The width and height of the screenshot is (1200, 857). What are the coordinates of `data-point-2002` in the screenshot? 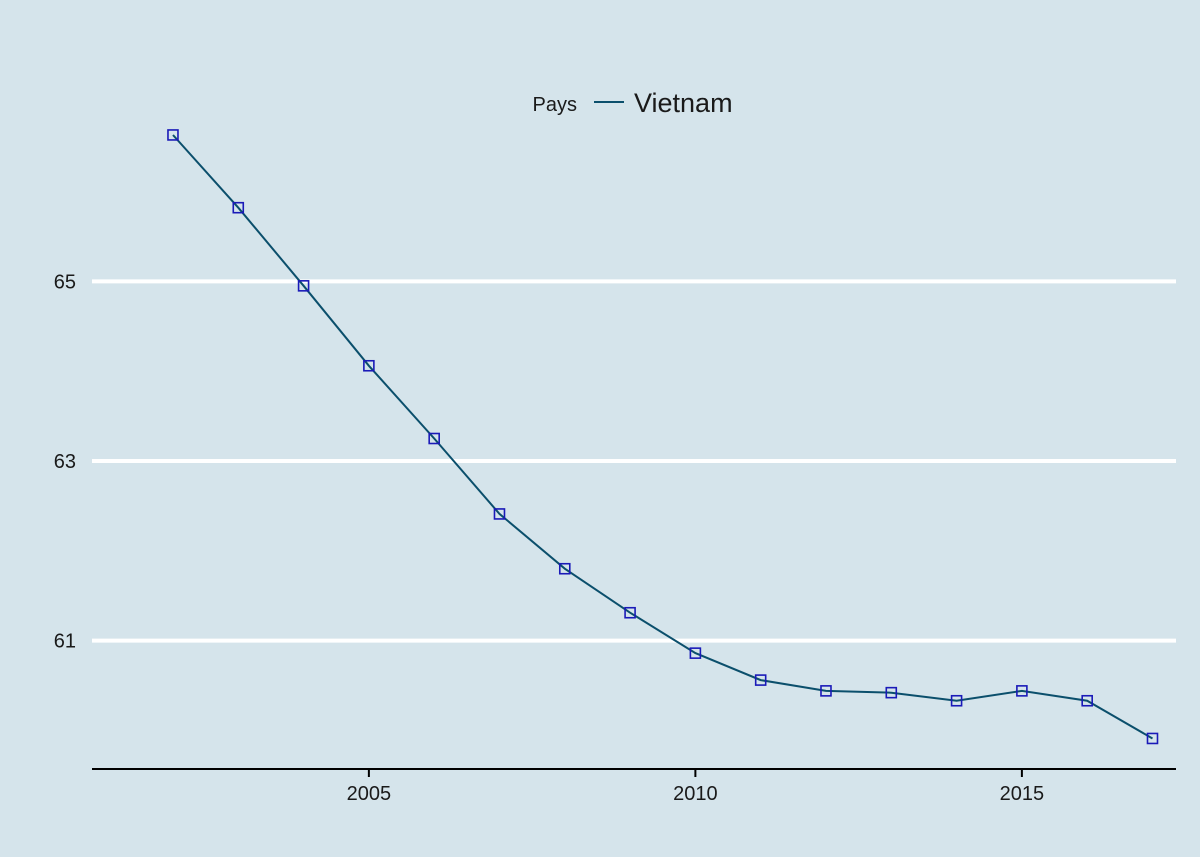 It's located at (173, 135).